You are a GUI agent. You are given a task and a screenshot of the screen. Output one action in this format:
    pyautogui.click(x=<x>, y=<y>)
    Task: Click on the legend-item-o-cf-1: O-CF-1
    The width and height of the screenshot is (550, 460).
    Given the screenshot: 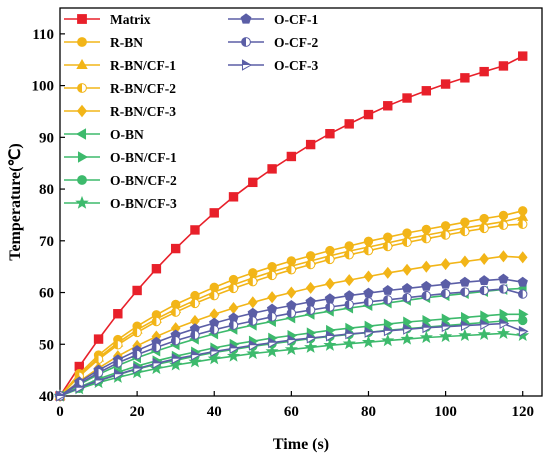 What is the action you would take?
    pyautogui.click(x=273, y=19)
    